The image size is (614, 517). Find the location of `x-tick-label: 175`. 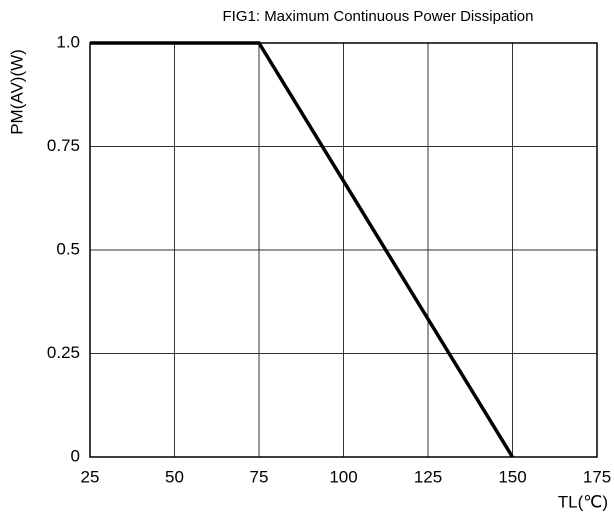

x-tick-label: 175 is located at coordinates (597, 476).